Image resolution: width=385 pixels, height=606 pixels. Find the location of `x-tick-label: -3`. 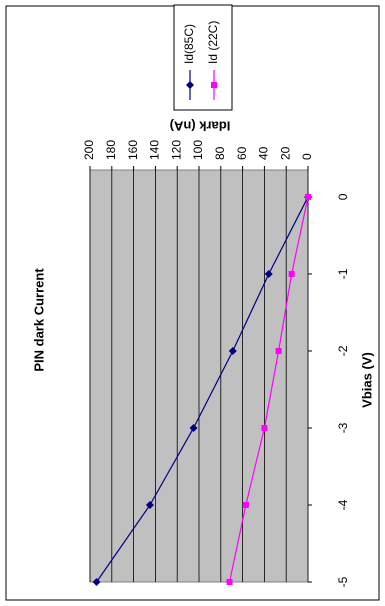

x-tick-label: -3 is located at coordinates (343, 427).